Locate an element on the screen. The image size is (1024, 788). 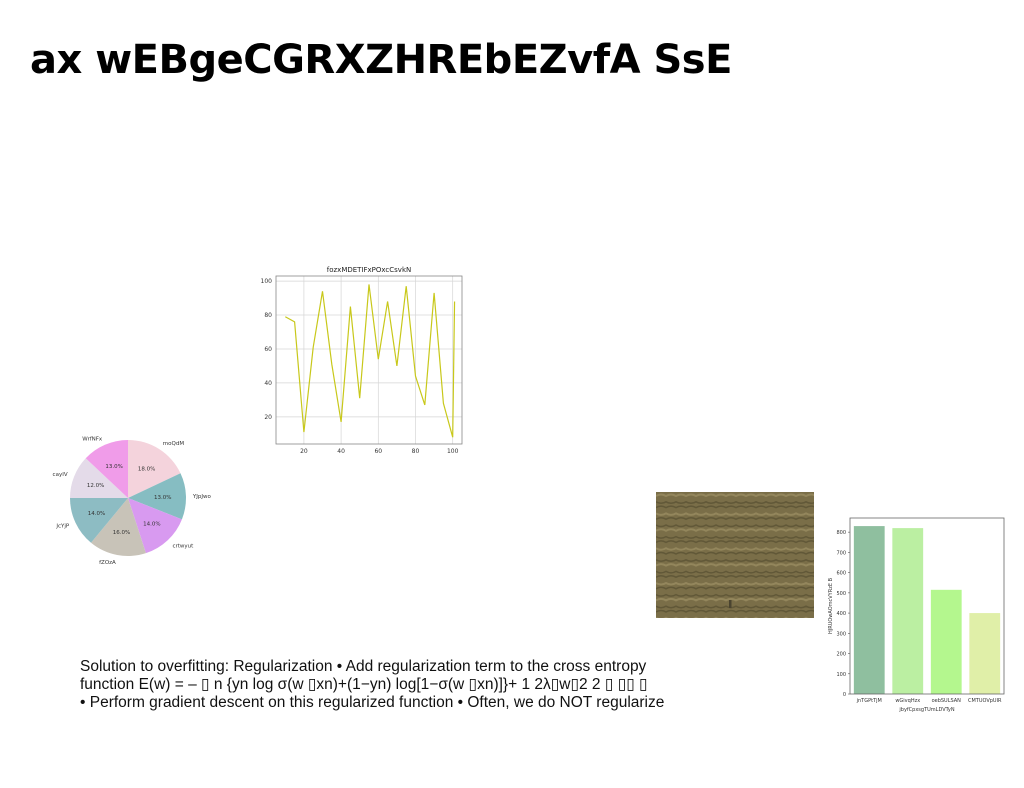
y-tick-label: 0 is located at coordinates (844, 695).